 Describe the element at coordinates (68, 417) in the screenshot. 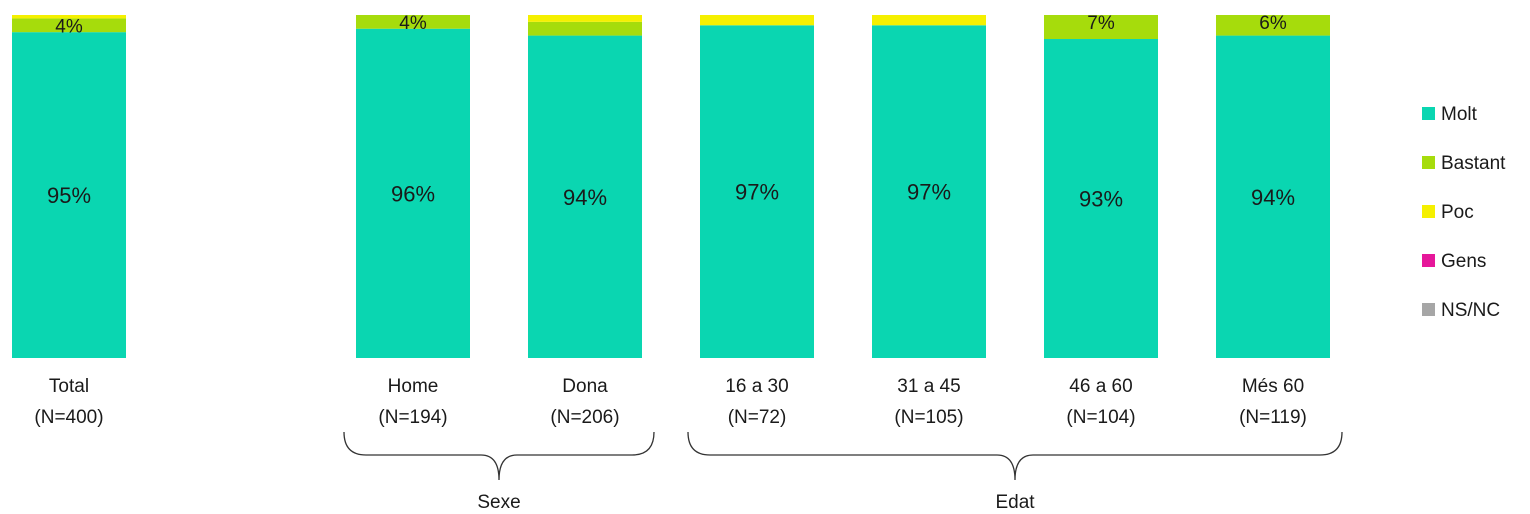

I see `category-n-total: (N=400)` at that location.